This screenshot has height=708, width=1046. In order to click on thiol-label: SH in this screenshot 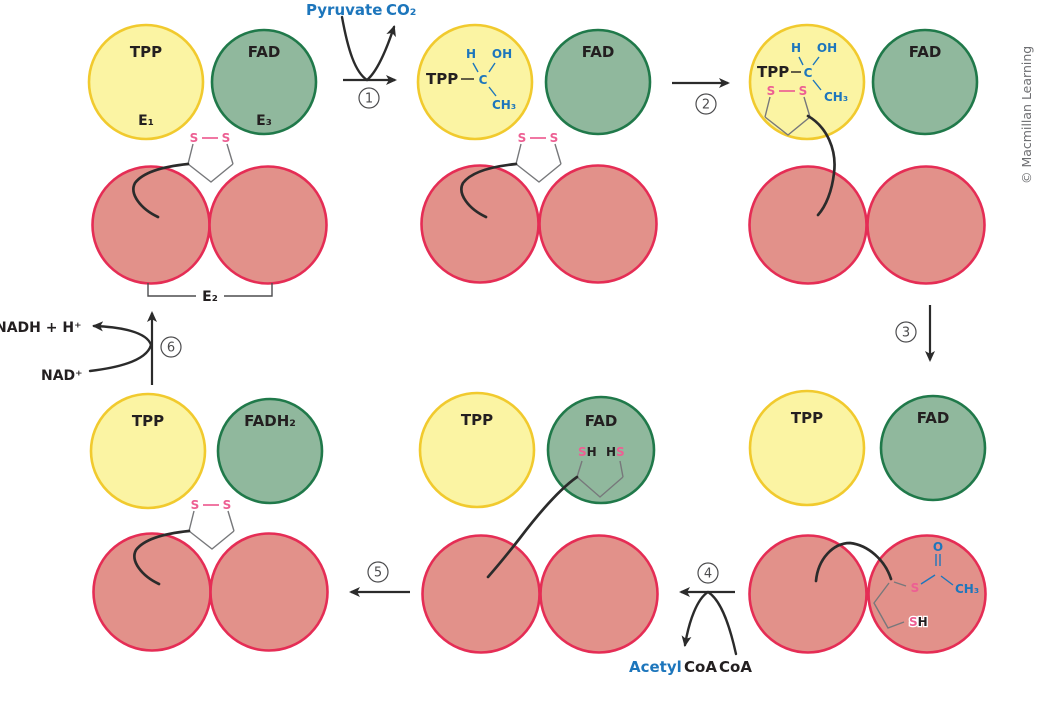, I will do `click(918, 622)`.